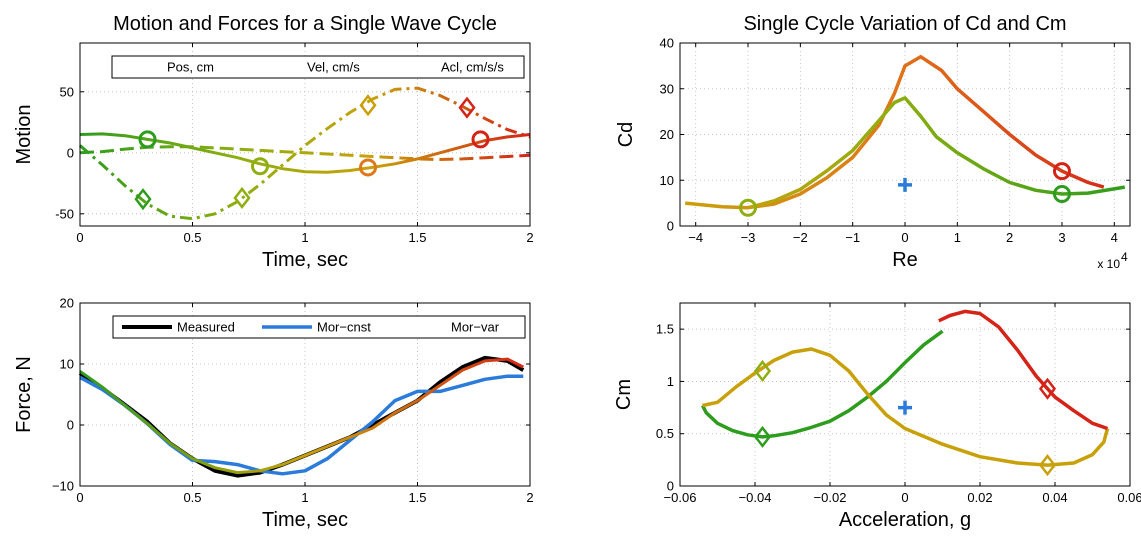  Describe the element at coordinates (979, 497) in the screenshot. I see `x-tick-label: 0.02` at that location.